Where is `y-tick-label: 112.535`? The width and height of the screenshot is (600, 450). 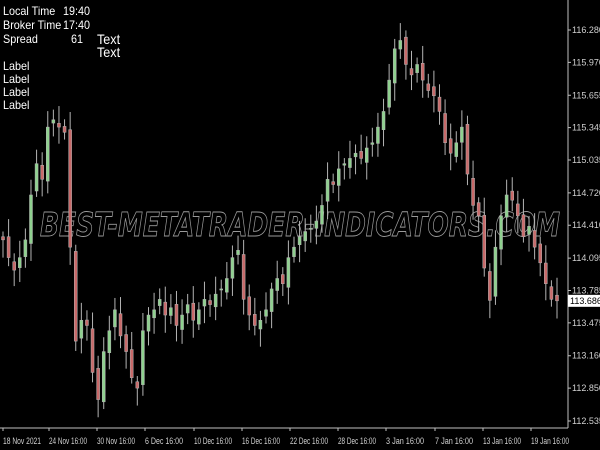 y-tick-label: 112.535 is located at coordinates (586, 421).